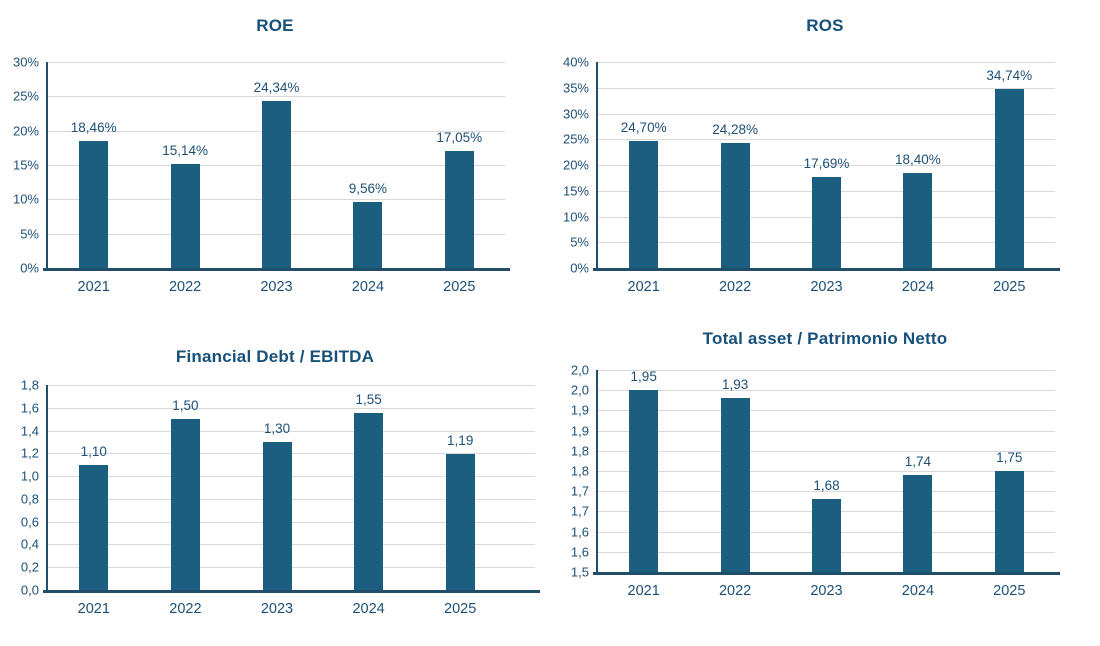 The image size is (1100, 646). I want to click on y-axis-tick-label: 2,0, so click(579, 390).